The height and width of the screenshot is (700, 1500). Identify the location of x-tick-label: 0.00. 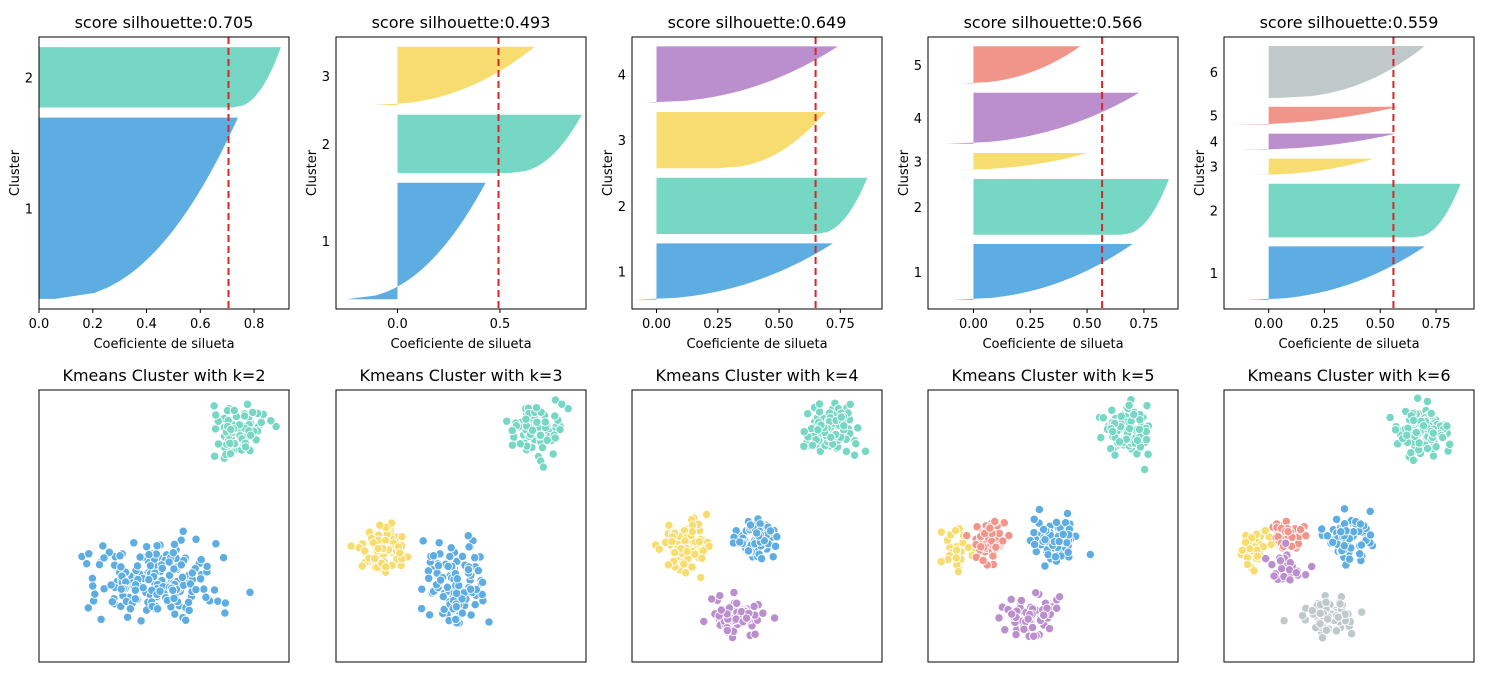
(1268, 324).